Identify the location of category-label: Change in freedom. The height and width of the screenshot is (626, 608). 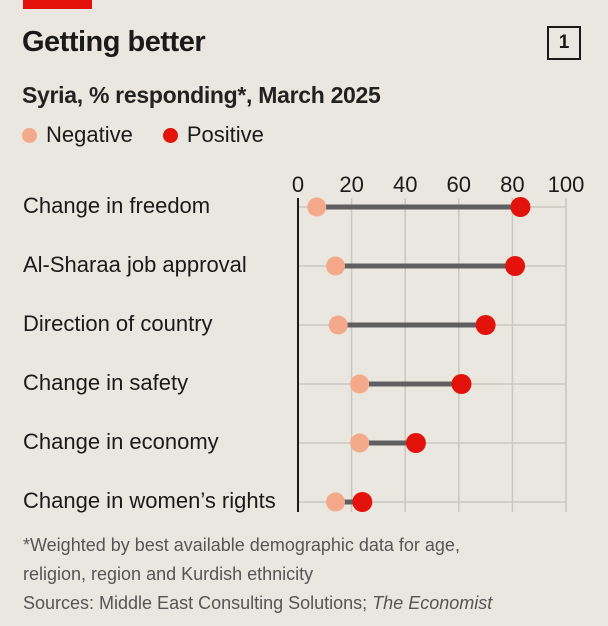
(117, 205).